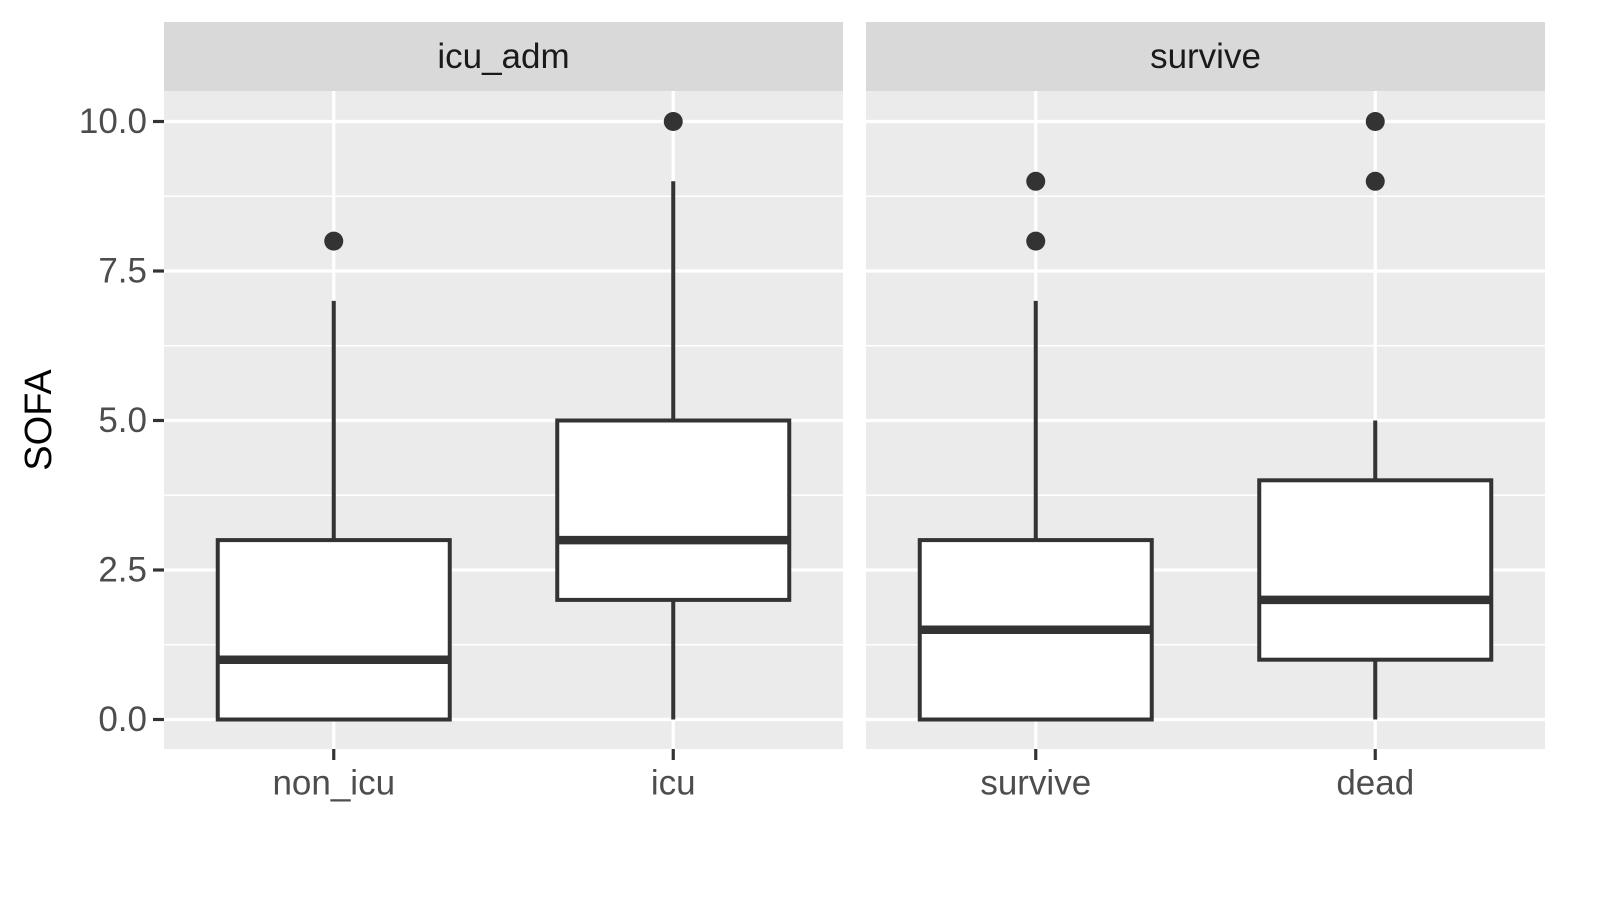  Describe the element at coordinates (1035, 783) in the screenshot. I see `x-tick-label: survive` at that location.